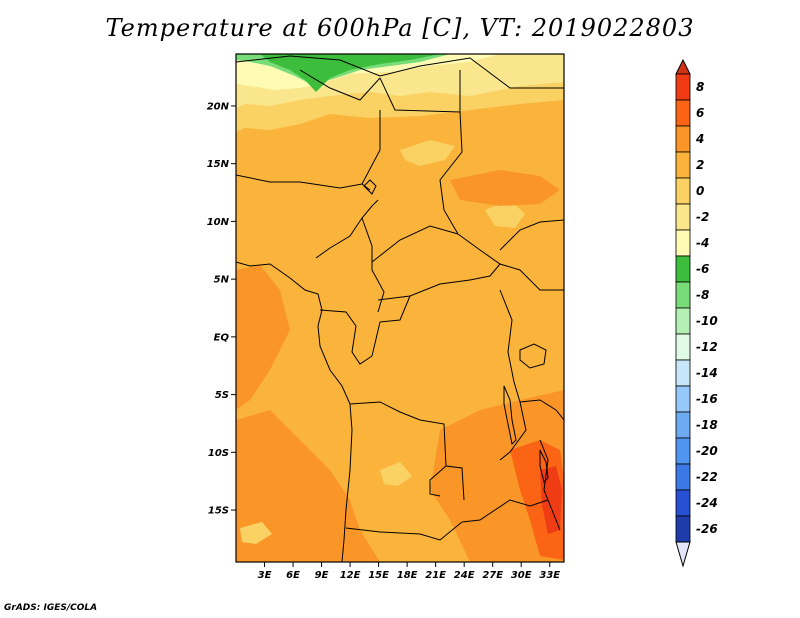  Describe the element at coordinates (407, 575) in the screenshot. I see `lon-tick-label: 18E` at that location.